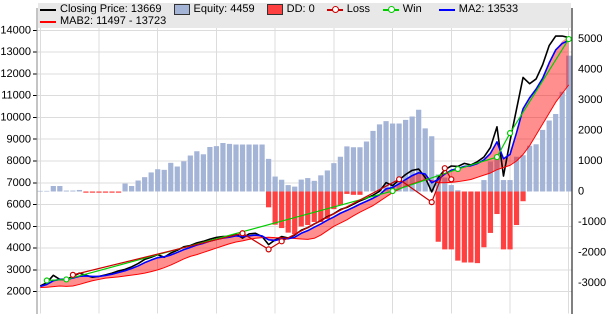 The height and width of the screenshot is (322, 611). I want to click on legend-label: Equity: 4459, so click(224, 9).